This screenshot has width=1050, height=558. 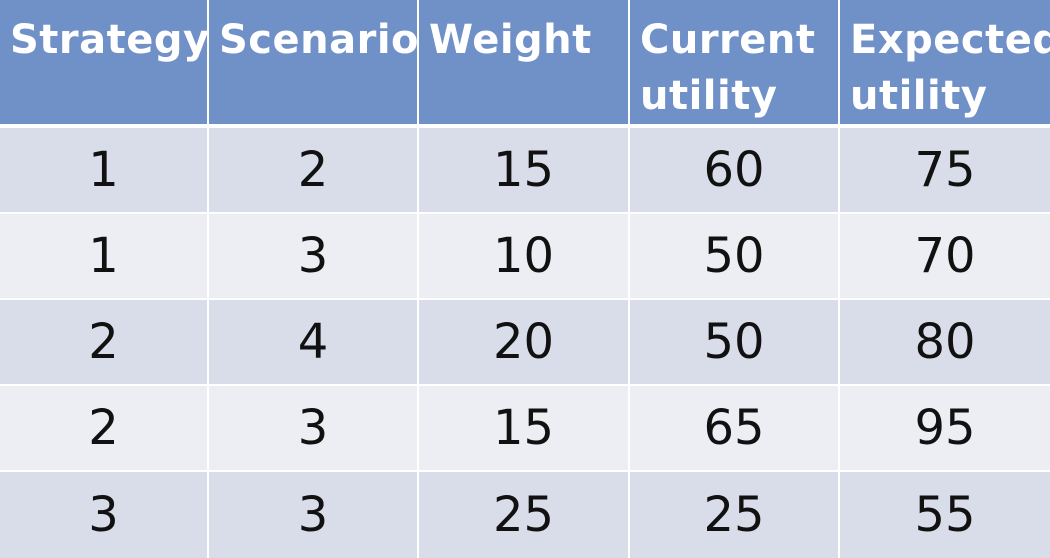 I want to click on cell-expected-utility: 80, so click(x=945, y=343).